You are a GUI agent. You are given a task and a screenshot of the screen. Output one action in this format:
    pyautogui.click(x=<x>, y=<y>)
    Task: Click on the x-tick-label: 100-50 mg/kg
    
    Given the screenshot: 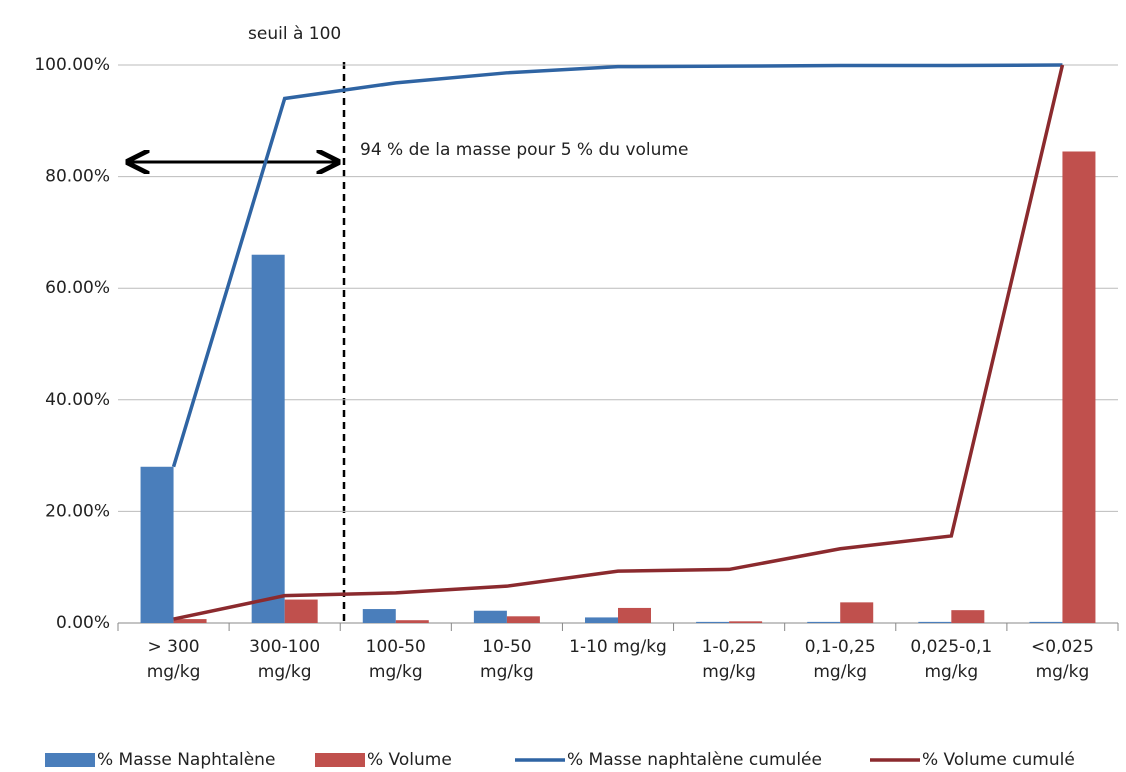 What is the action you would take?
    pyautogui.click(x=396, y=659)
    